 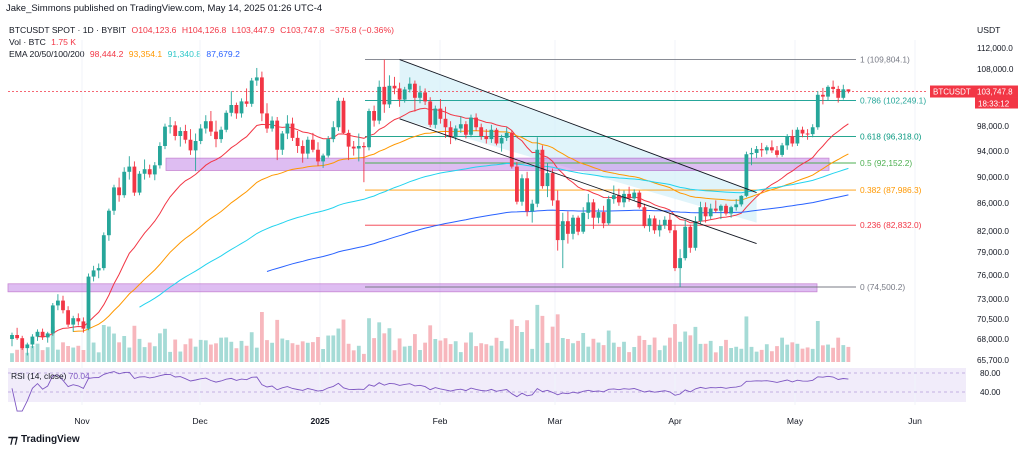 What do you see at coordinates (47, 54) in the screenshot?
I see `ema-label: EMA 20/50/100/200` at bounding box center [47, 54].